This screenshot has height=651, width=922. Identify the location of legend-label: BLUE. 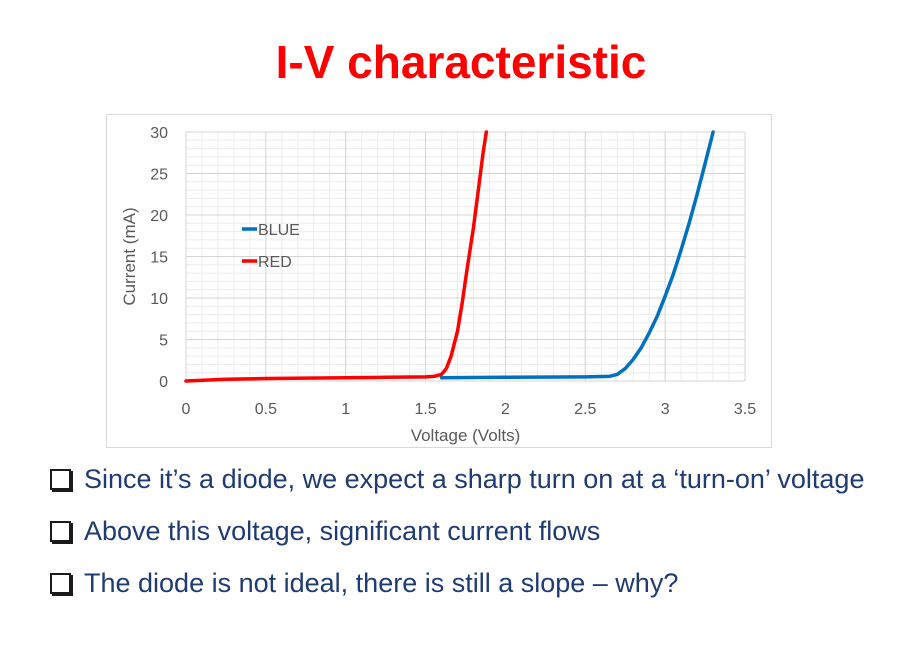
(279, 230).